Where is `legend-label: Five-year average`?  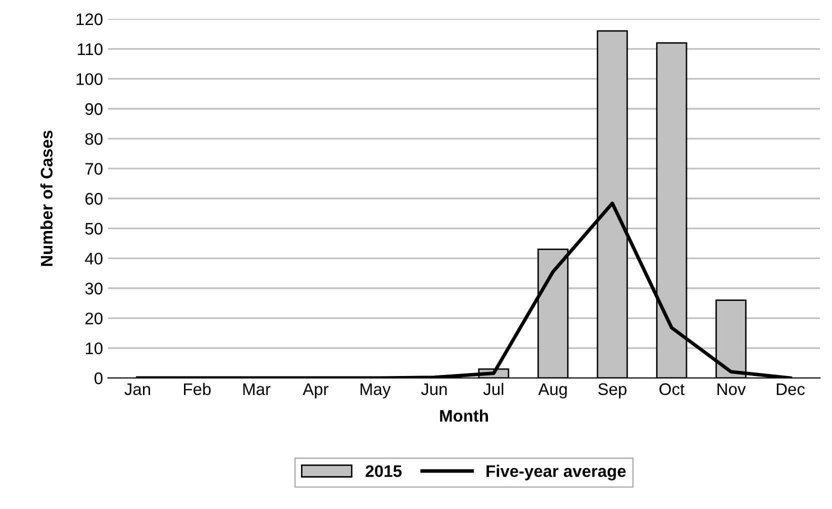 legend-label: Five-year average is located at coordinates (556, 472).